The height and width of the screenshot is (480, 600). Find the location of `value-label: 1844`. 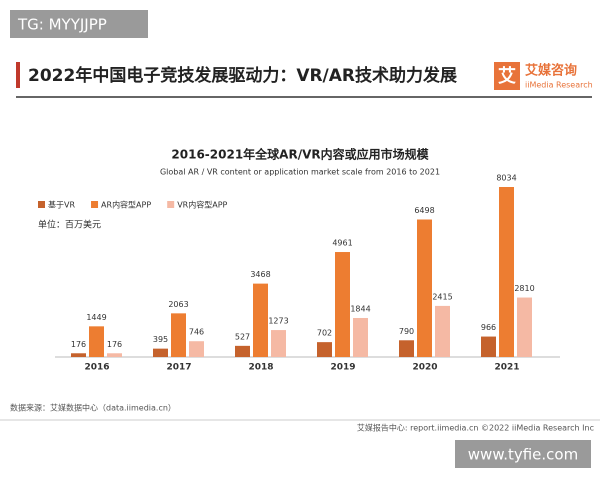

value-label: 1844 is located at coordinates (360, 308).